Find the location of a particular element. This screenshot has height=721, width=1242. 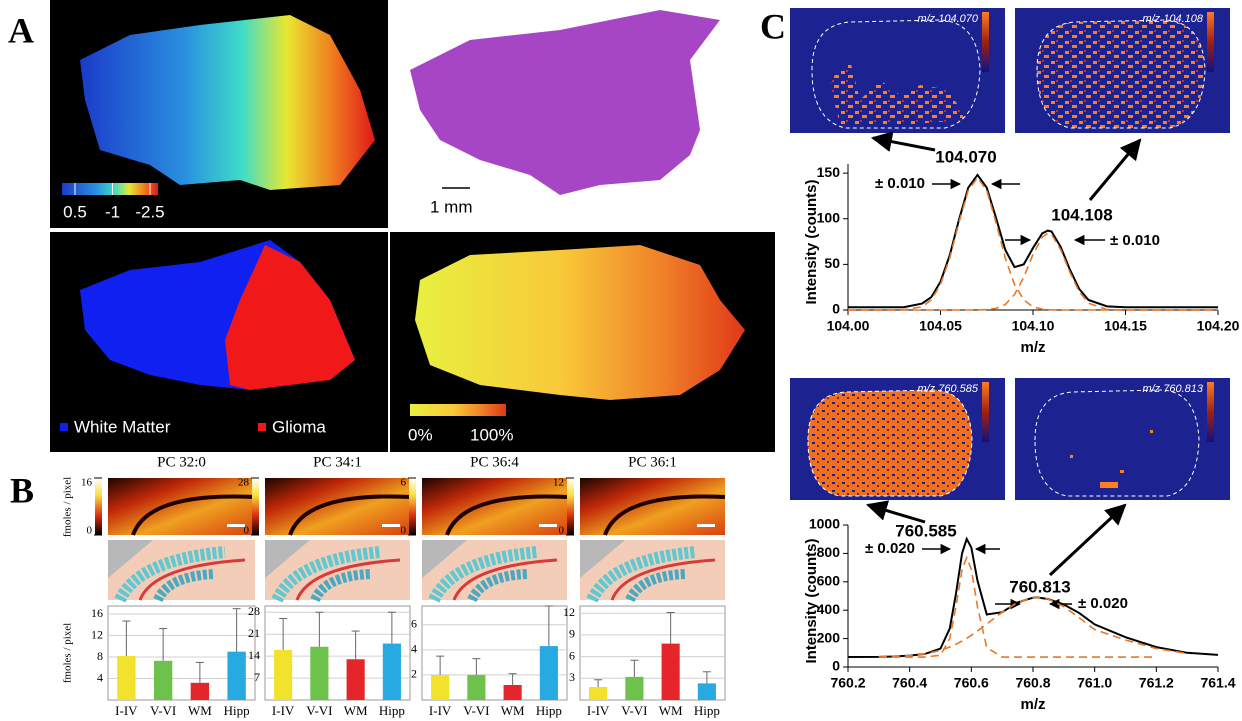

x-tick-label: 104.10 is located at coordinates (1033, 326).